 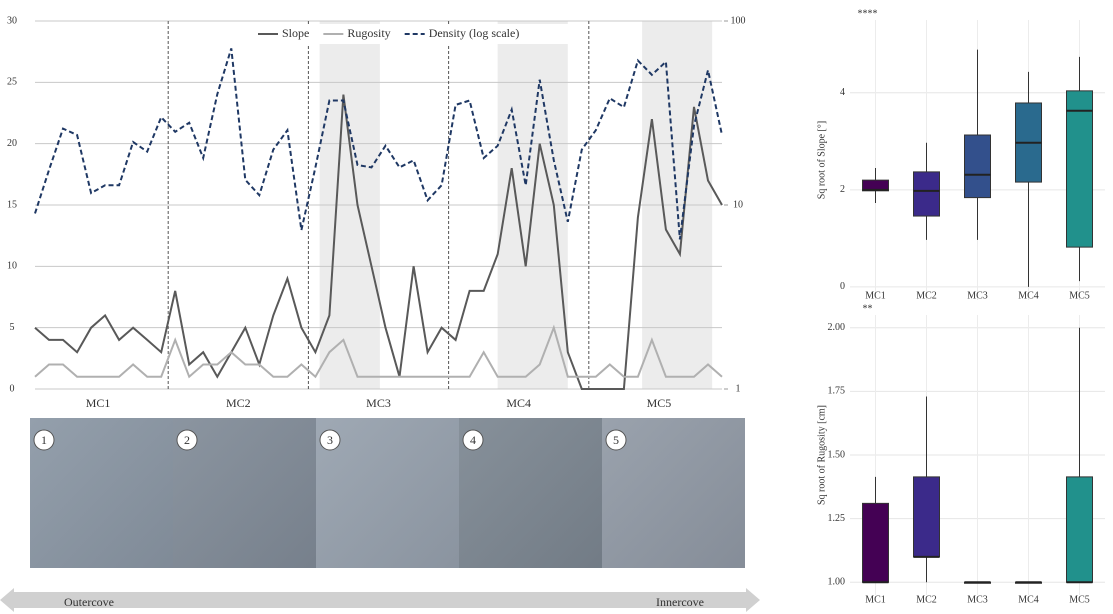 I want to click on photo-number: 5, so click(x=616, y=440).